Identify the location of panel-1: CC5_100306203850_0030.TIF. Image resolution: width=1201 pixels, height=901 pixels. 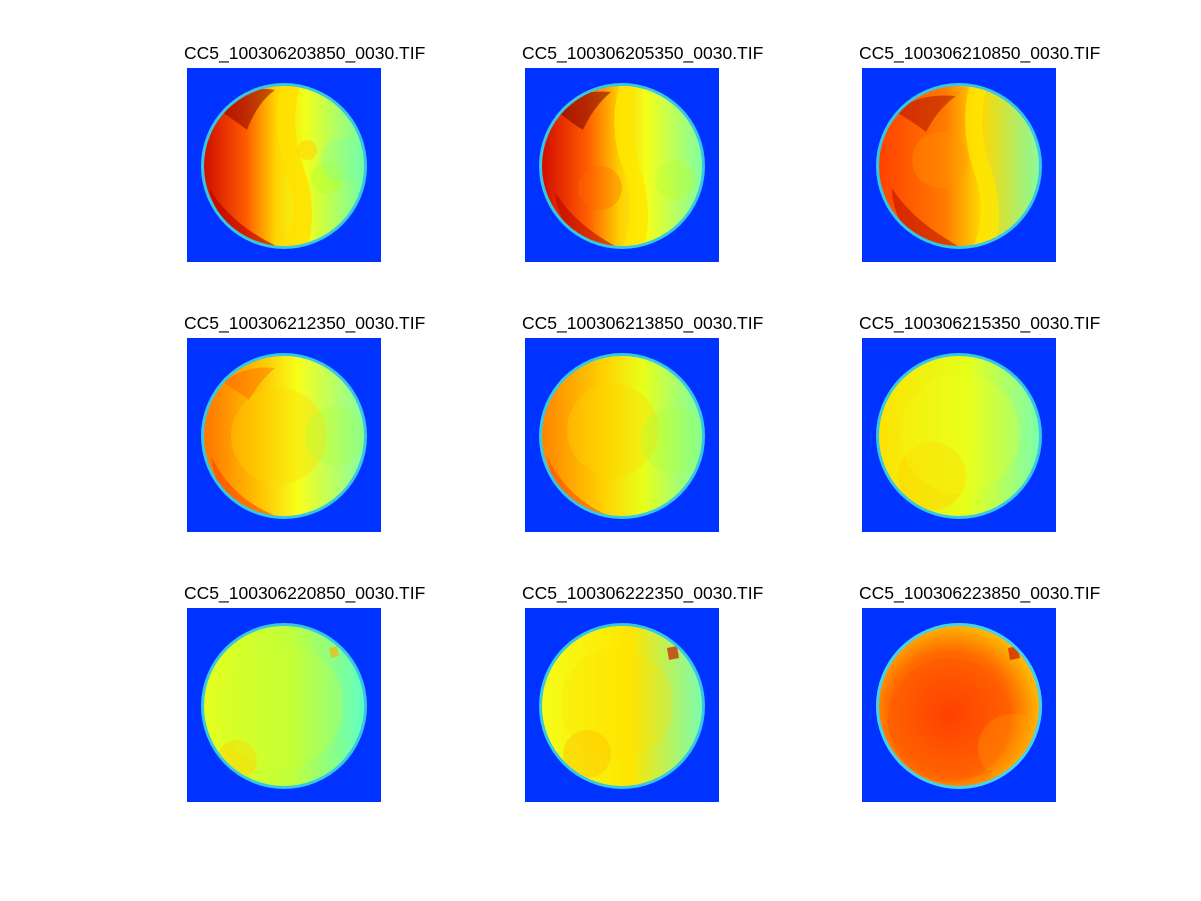
(304, 152).